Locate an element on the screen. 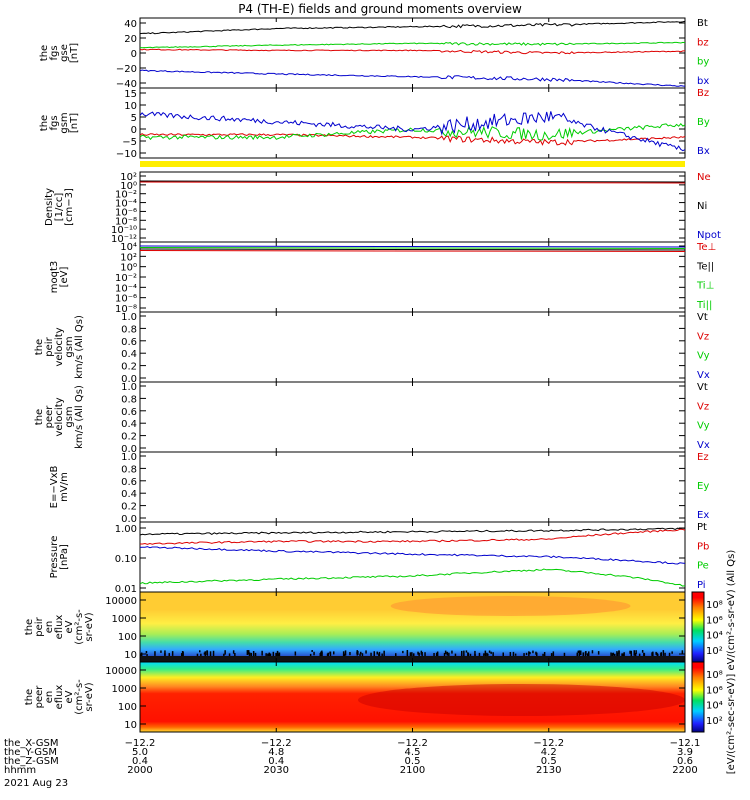  legend-entry: By is located at coordinates (703, 122).